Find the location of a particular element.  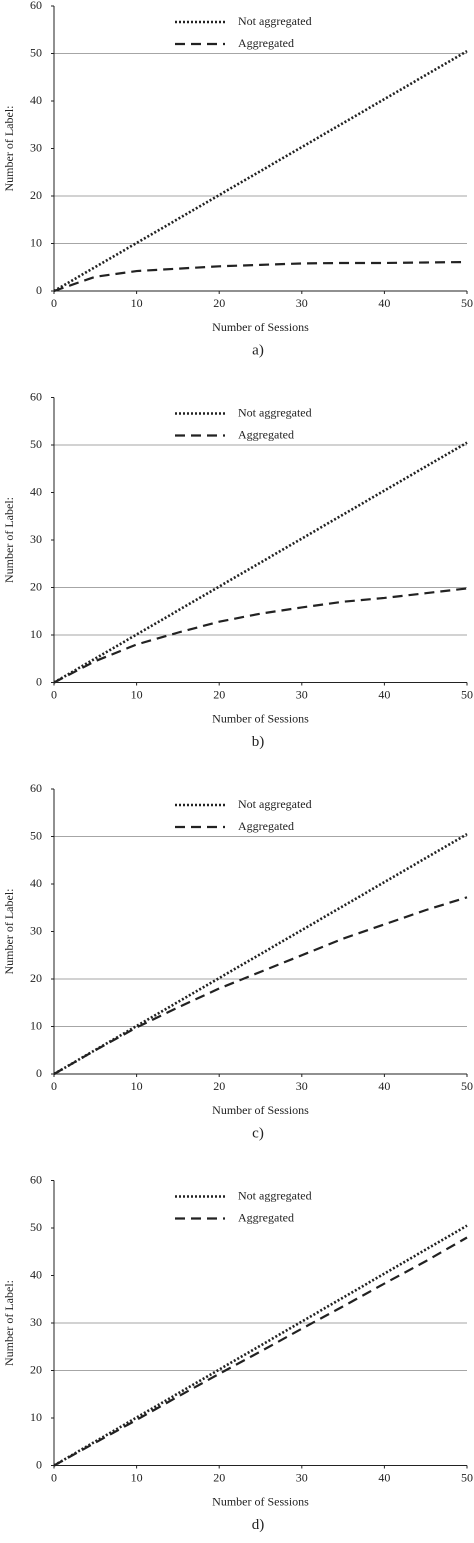

caption: c) is located at coordinates (258, 1133).